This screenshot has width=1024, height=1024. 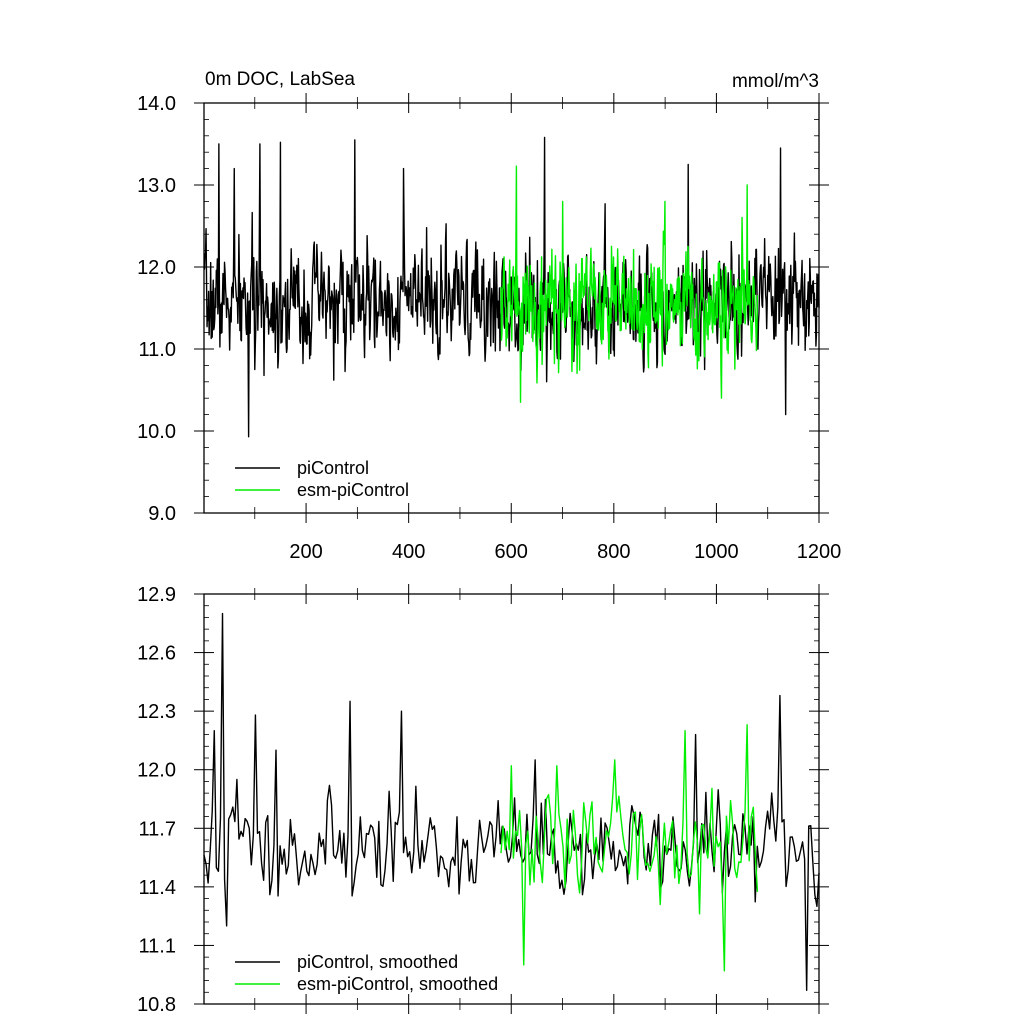 I want to click on series-line-esm-picontrol, so click(x=629, y=284).